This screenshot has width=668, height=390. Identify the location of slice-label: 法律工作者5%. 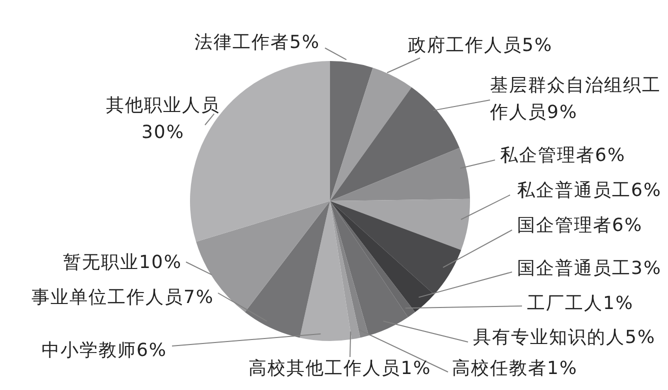
(257, 42).